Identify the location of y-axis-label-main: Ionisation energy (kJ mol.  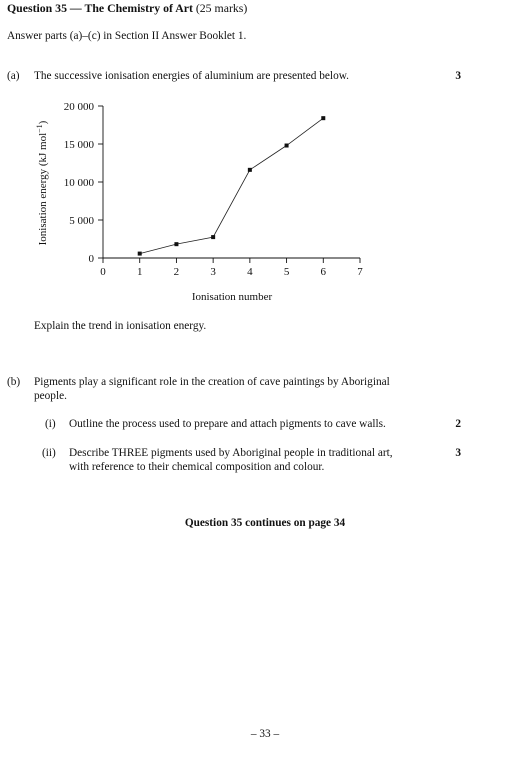
(43, 189).